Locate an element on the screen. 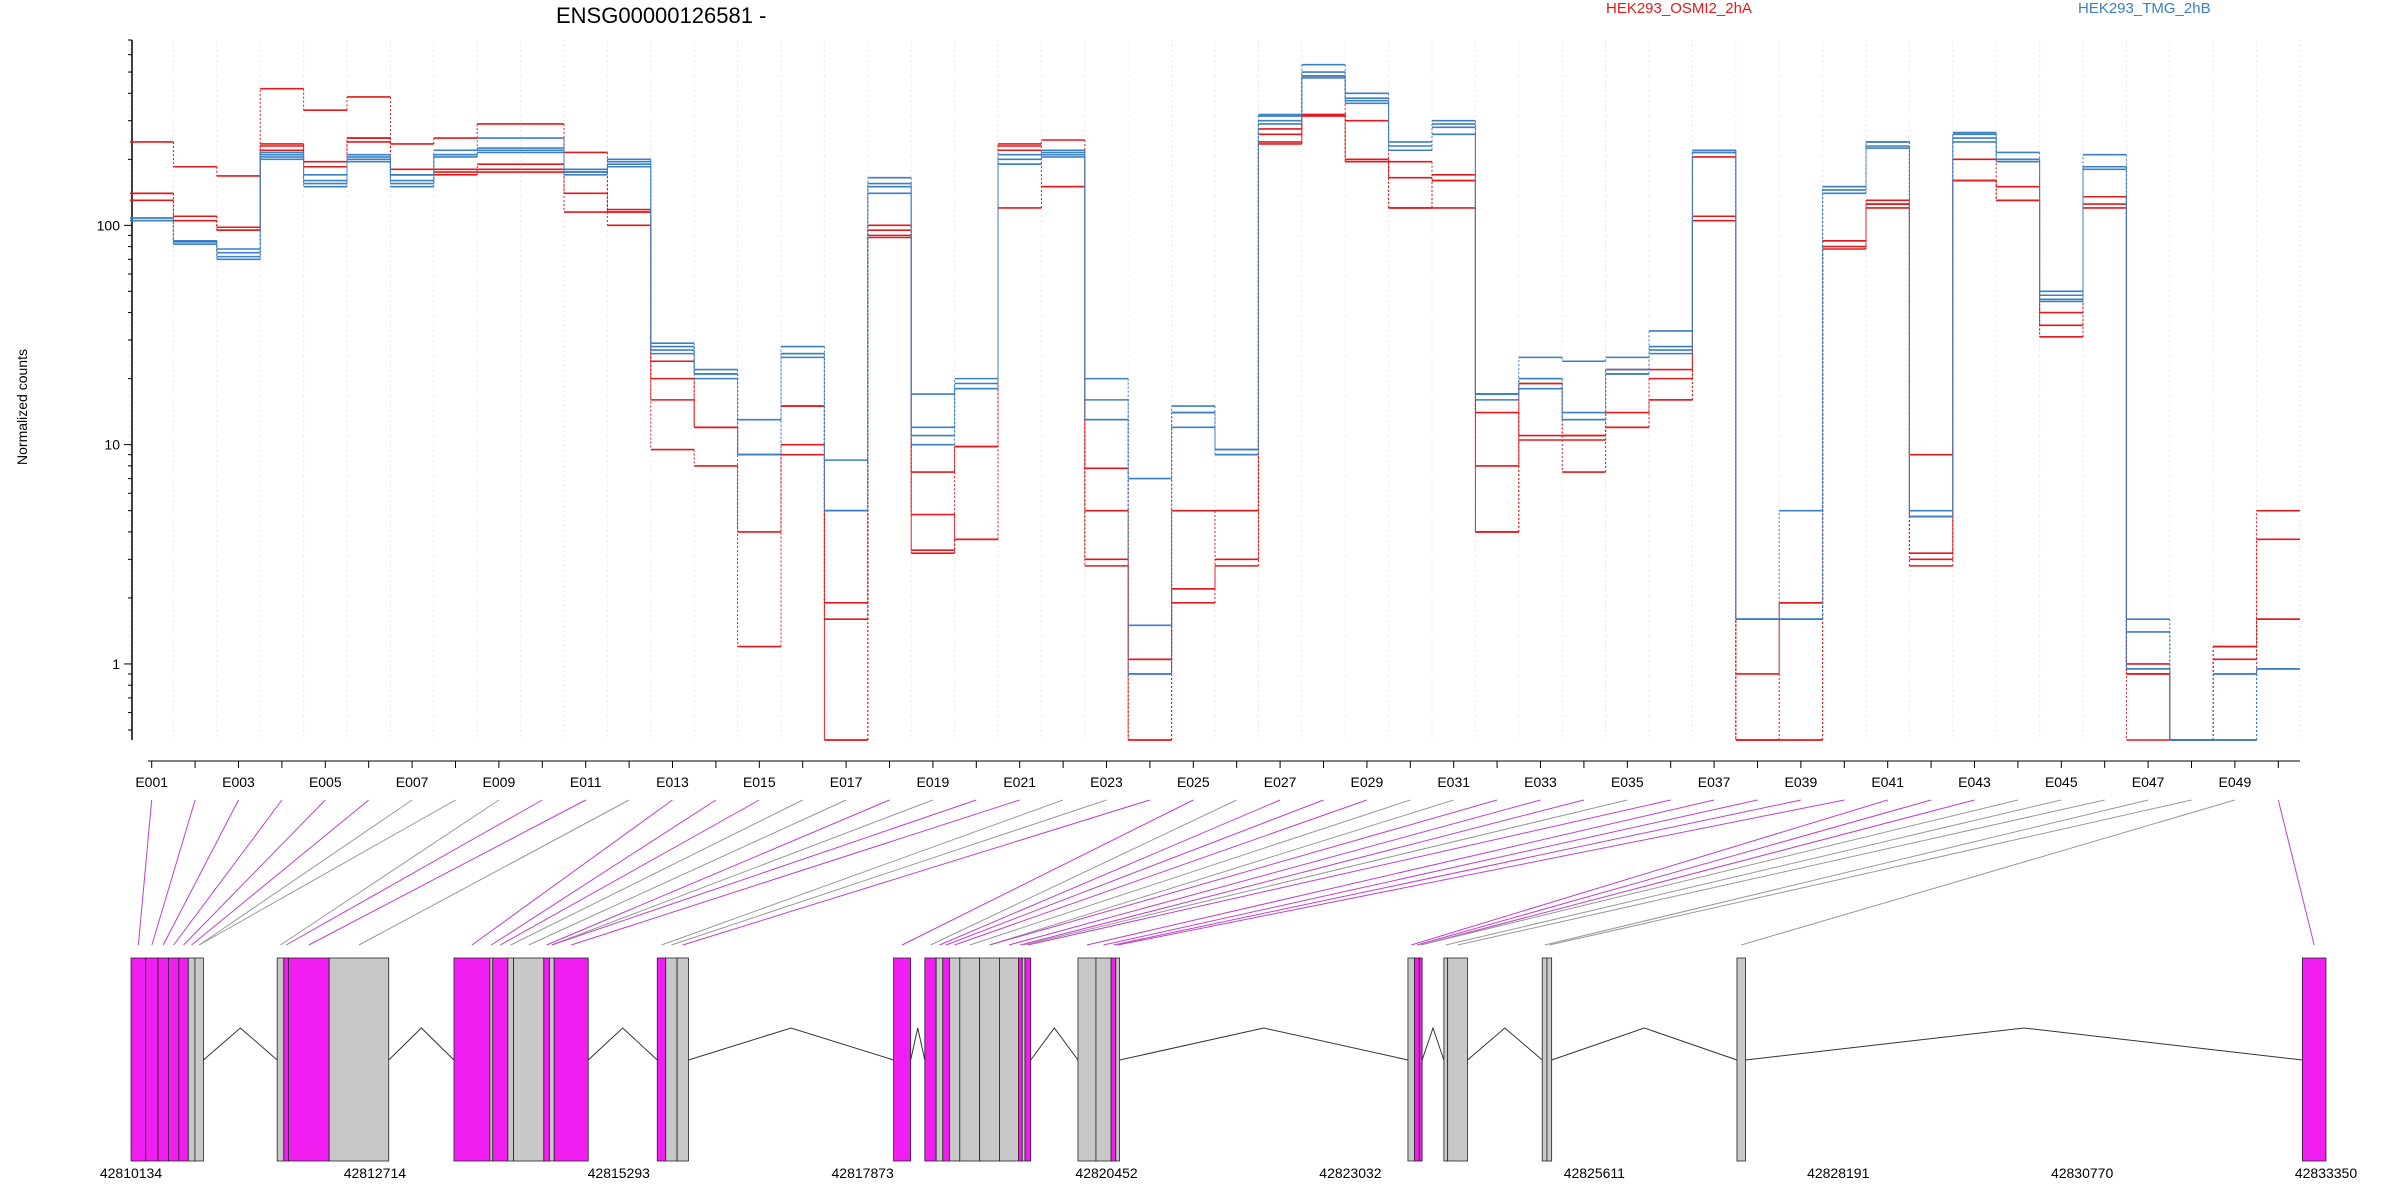  coordinate-label: 42833350 is located at coordinates (2326, 1173).